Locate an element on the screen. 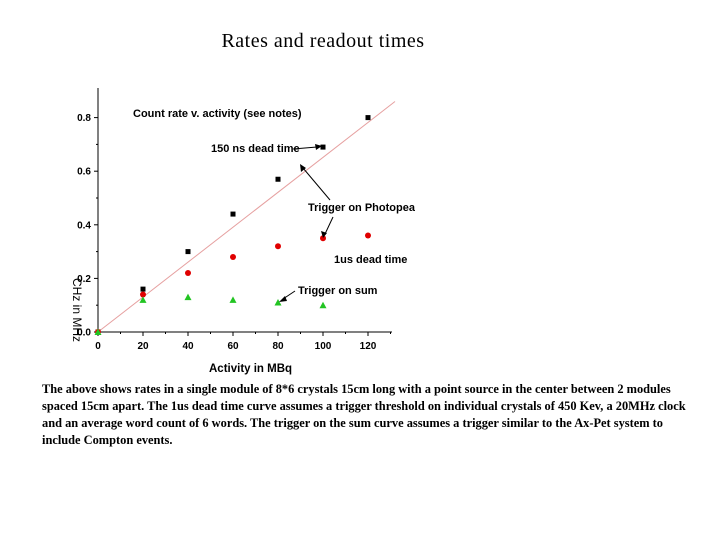  y-tick-label: 0.4 is located at coordinates (84, 225).